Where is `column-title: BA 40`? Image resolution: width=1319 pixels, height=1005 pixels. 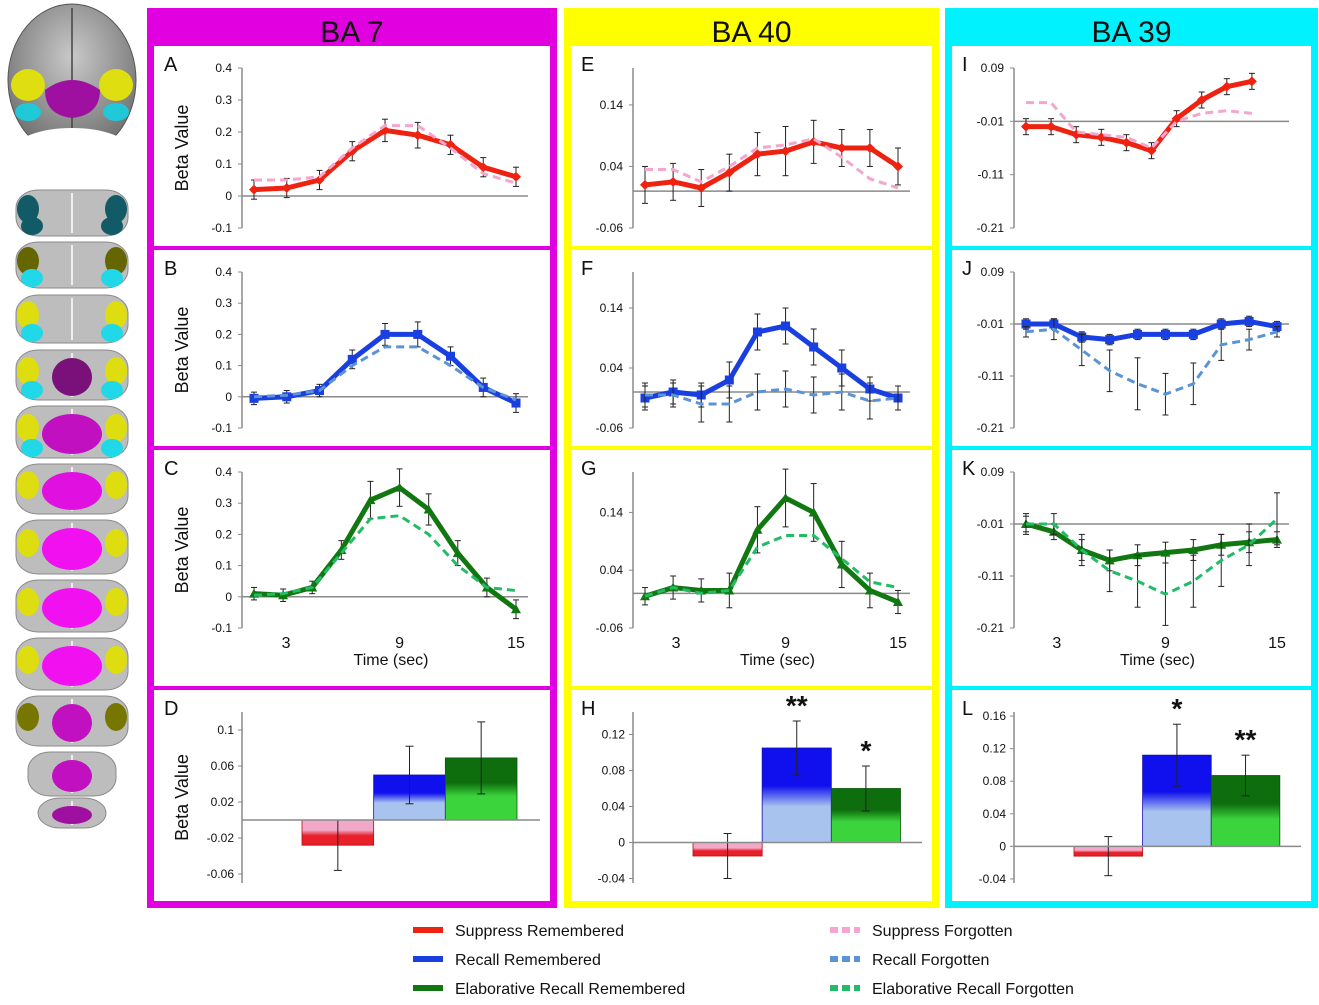 column-title: BA 40 is located at coordinates (751, 32).